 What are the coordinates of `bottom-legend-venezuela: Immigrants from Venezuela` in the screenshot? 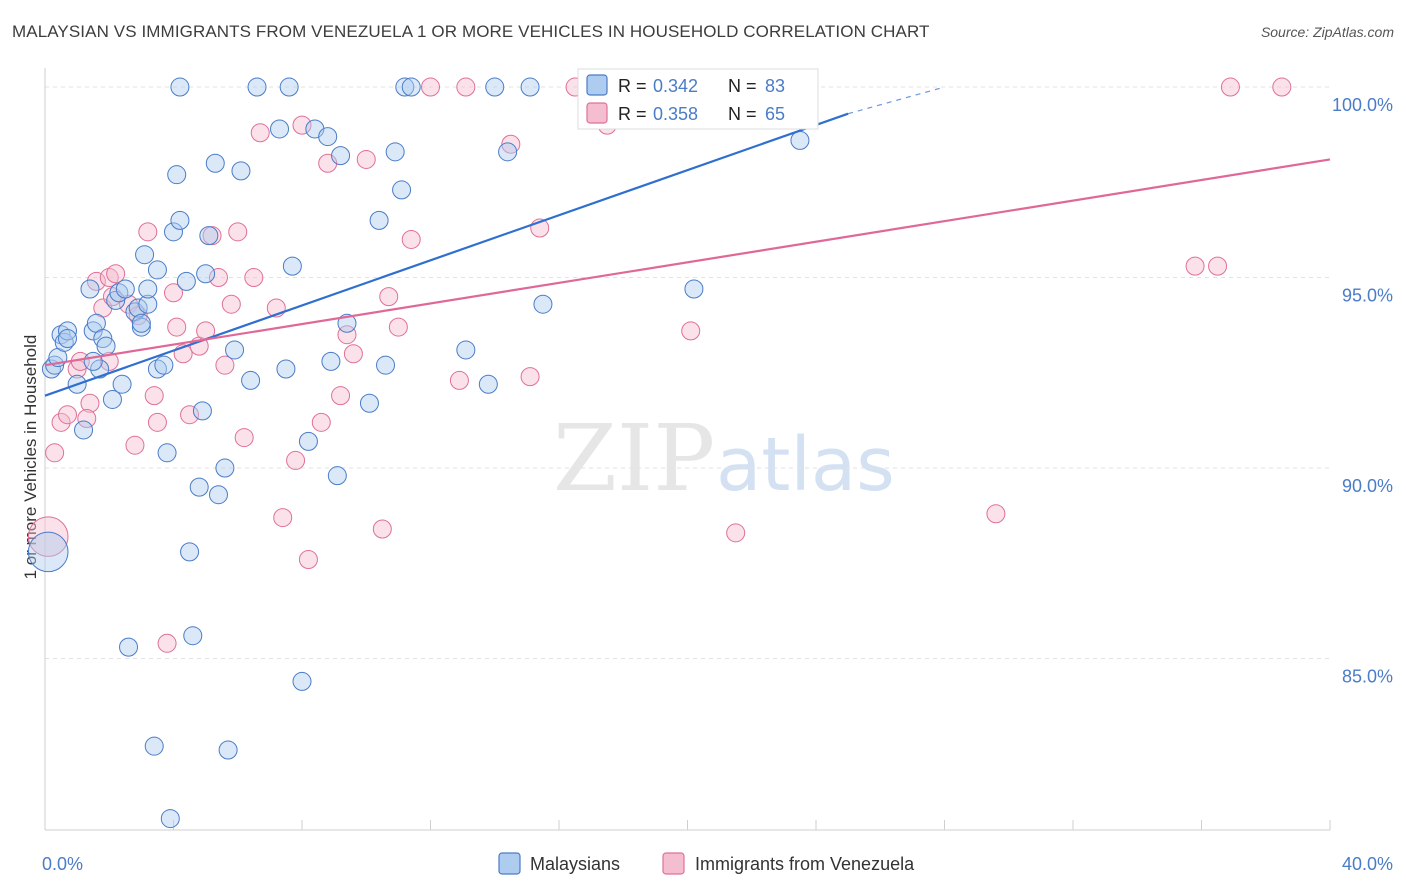 It's located at (805, 864).